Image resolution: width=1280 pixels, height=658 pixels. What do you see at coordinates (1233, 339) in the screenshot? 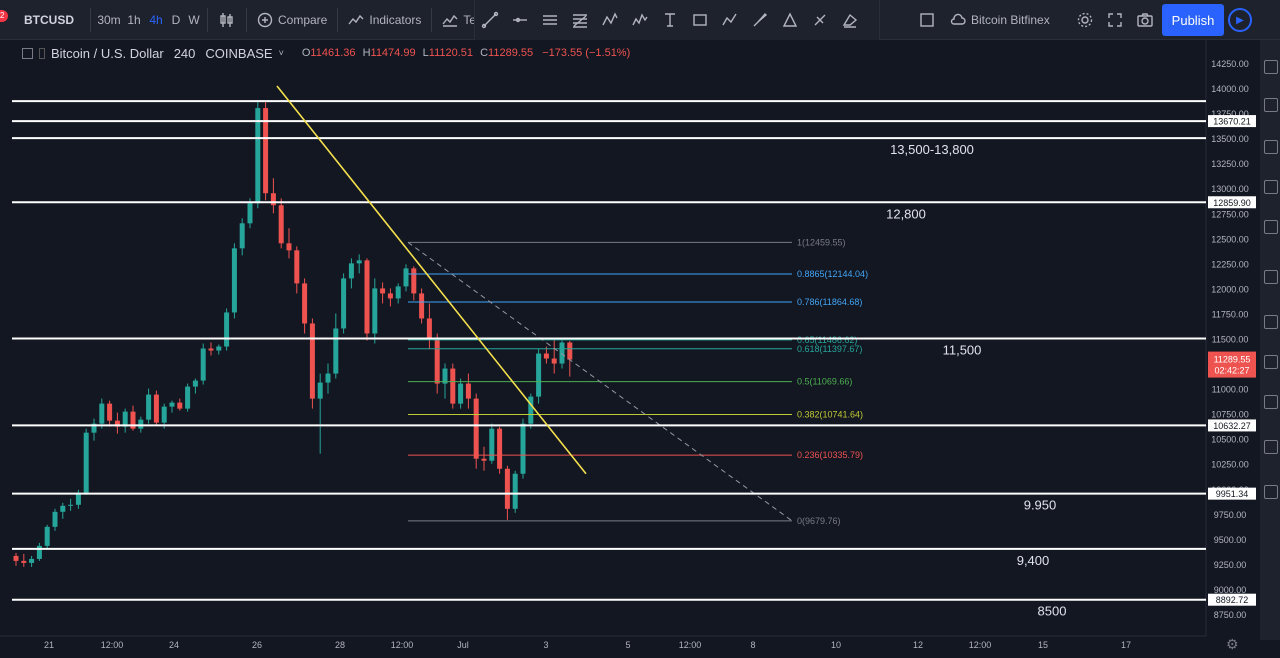
I see `price-axis` at bounding box center [1233, 339].